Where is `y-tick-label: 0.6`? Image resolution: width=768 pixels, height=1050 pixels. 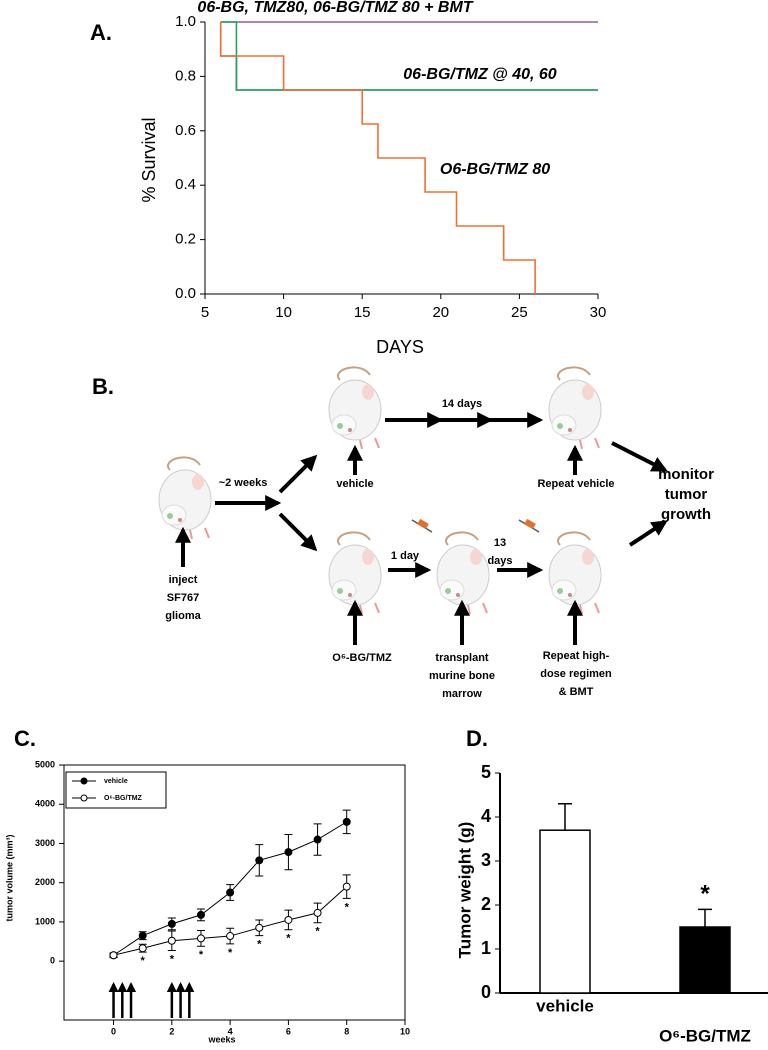
y-tick-label: 0.6 is located at coordinates (185, 130).